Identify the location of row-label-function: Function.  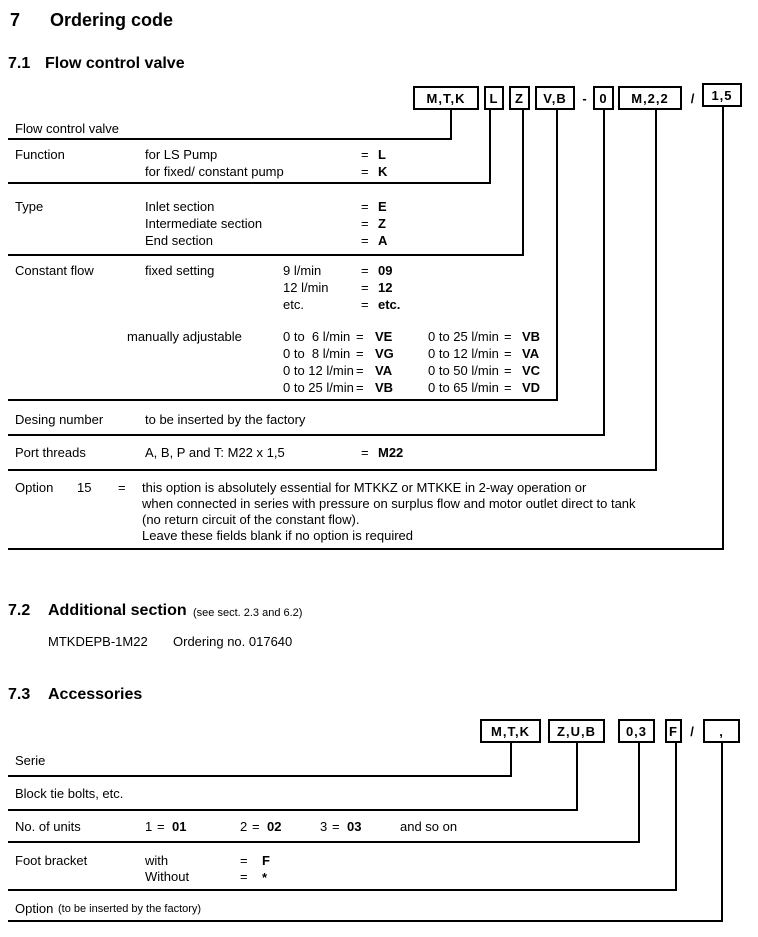
(40, 154).